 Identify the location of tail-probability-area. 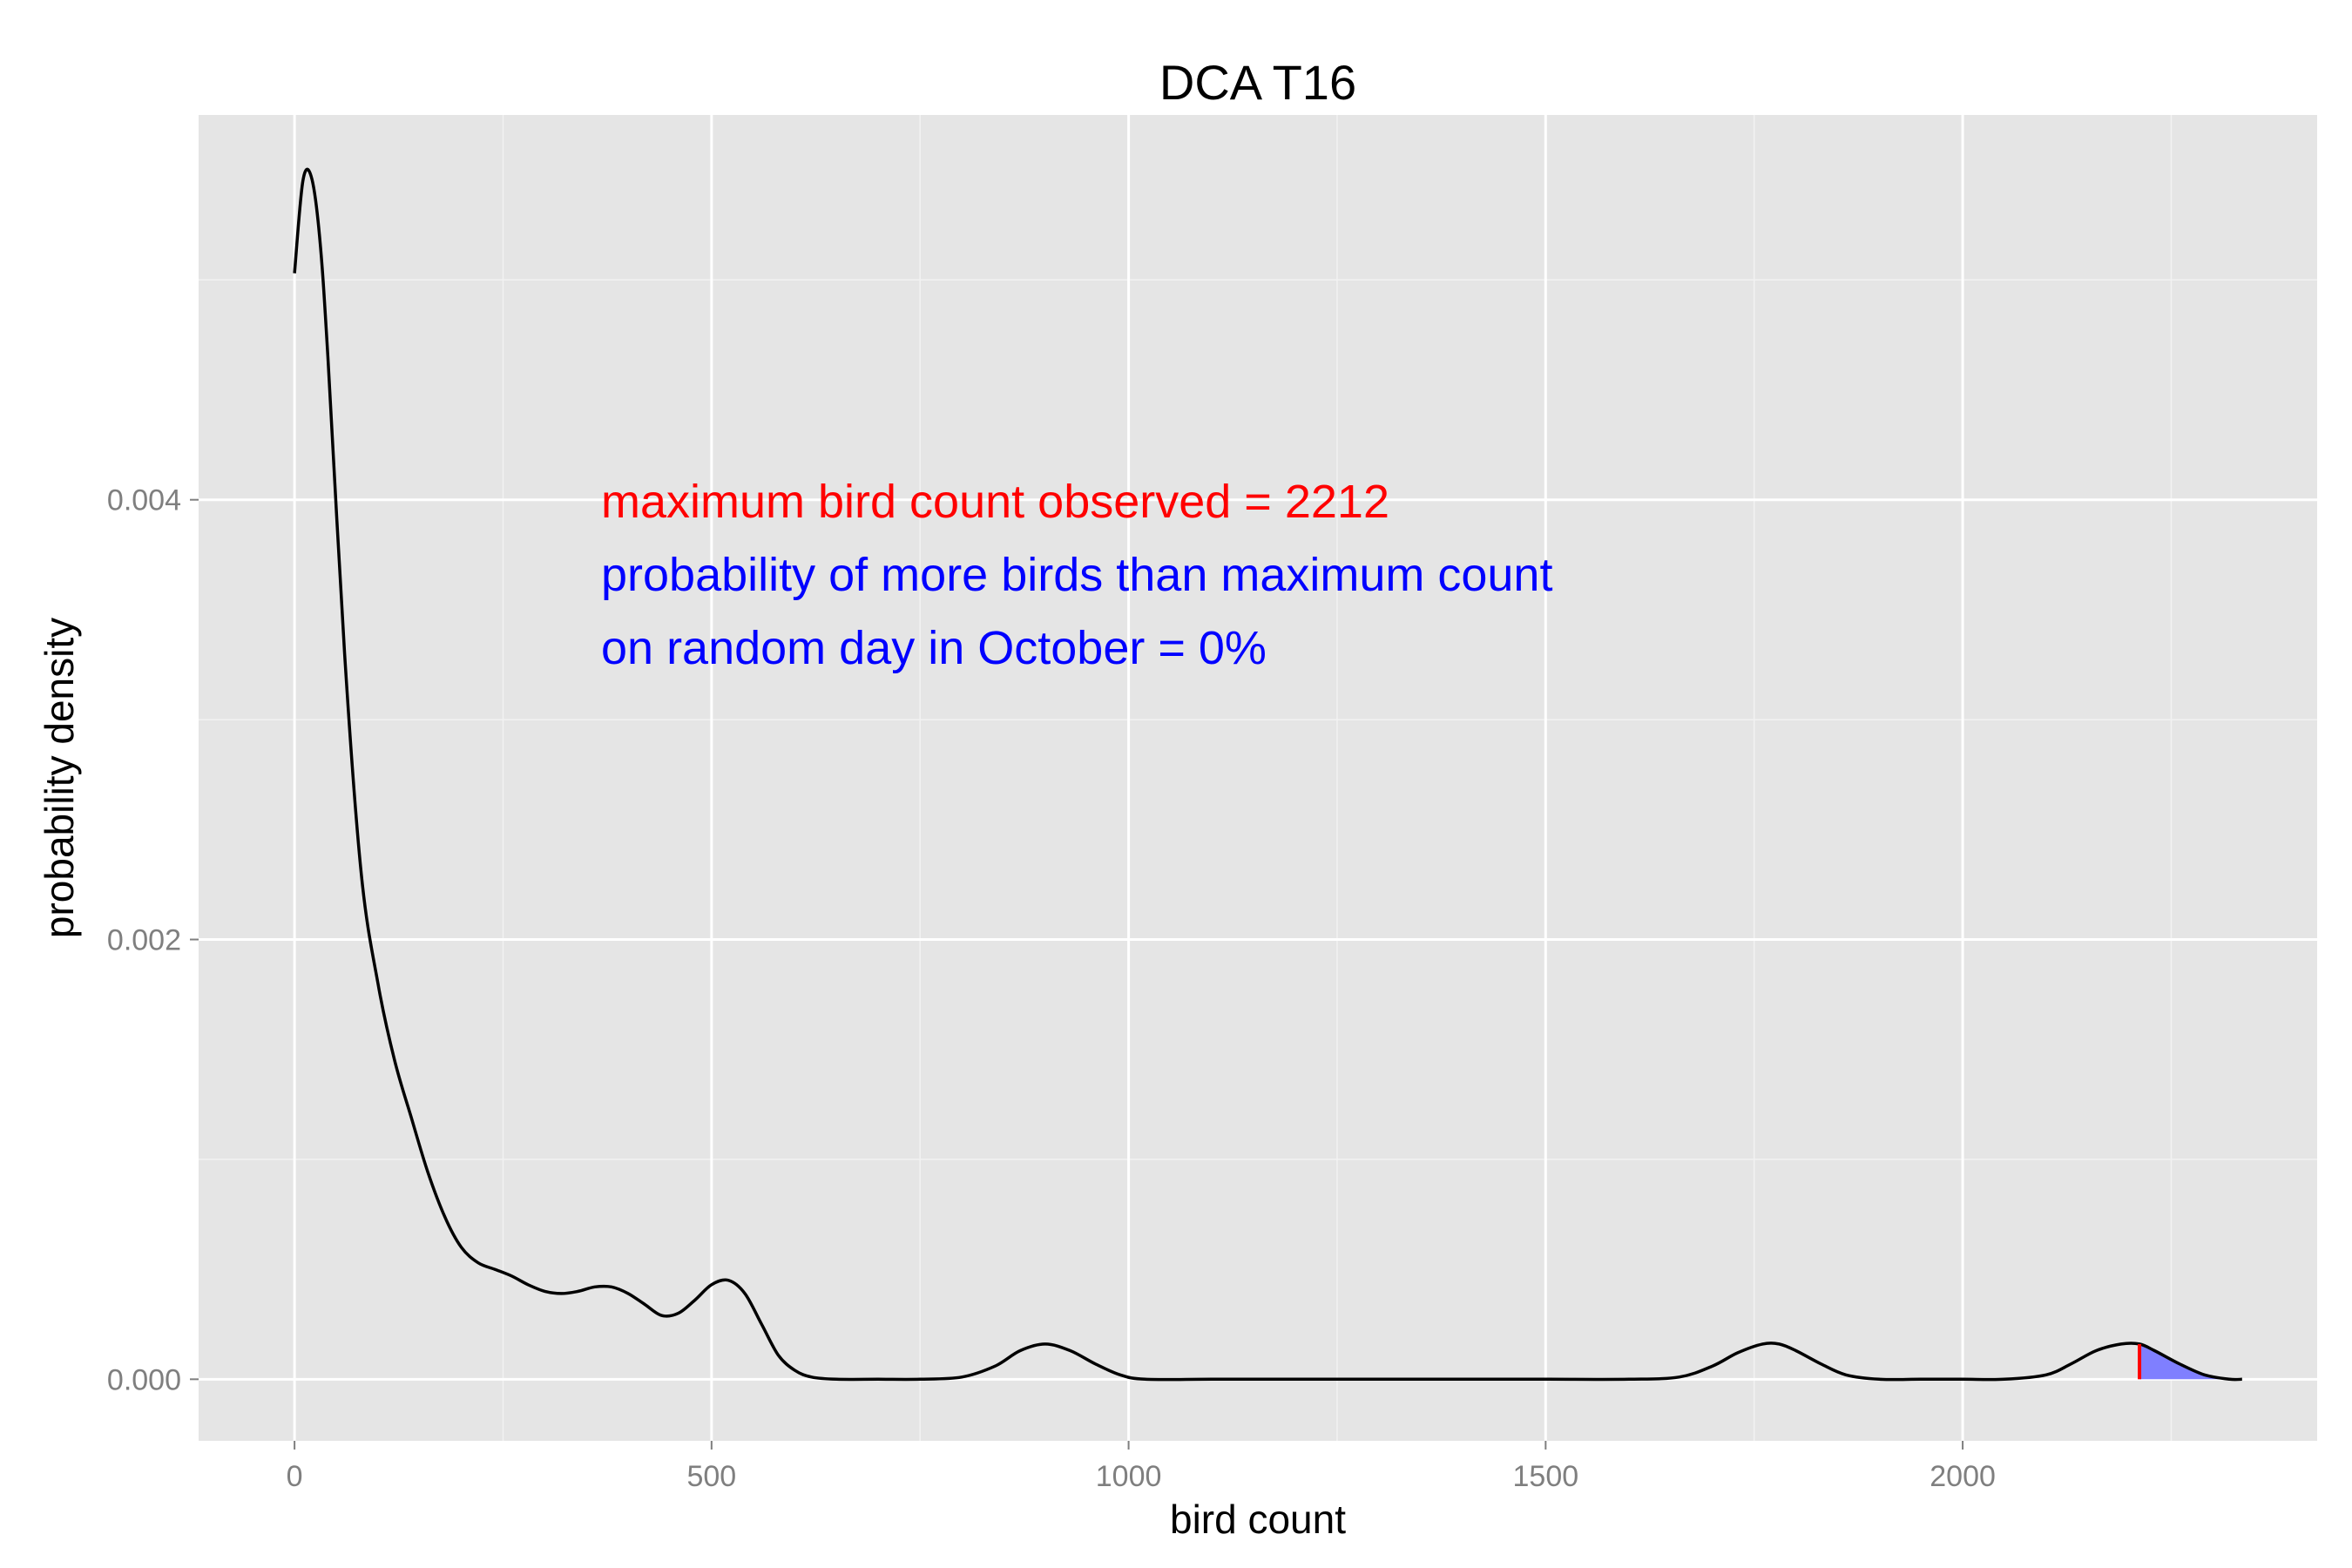
(2190, 1361).